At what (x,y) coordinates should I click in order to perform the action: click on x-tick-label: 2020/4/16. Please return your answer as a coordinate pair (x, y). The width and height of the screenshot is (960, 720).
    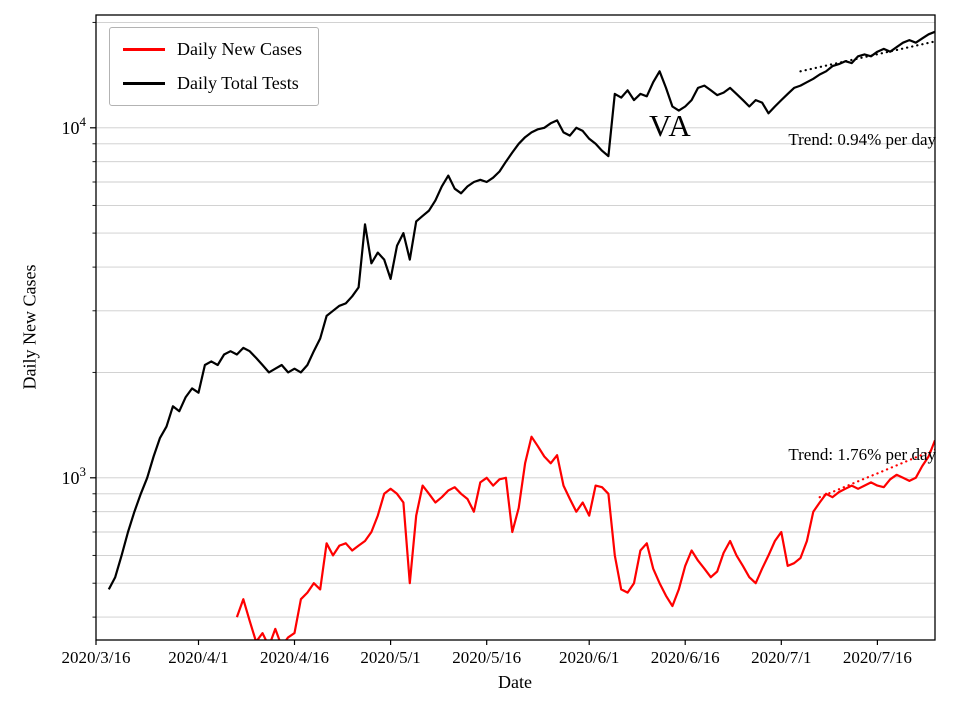
    Looking at the image, I should click on (294, 657).